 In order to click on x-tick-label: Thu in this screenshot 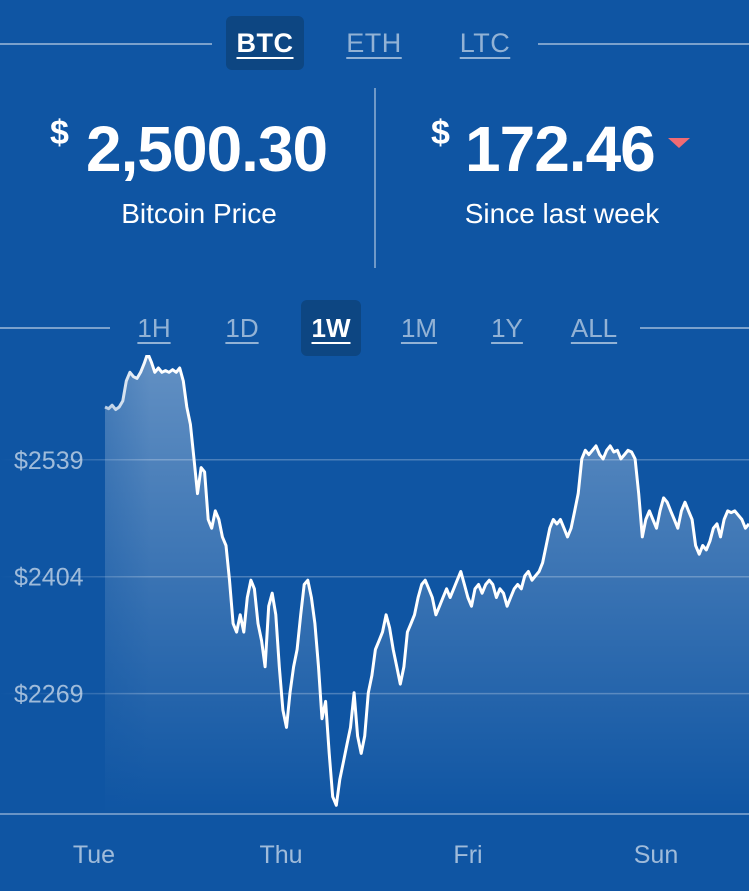, I will do `click(280, 855)`.